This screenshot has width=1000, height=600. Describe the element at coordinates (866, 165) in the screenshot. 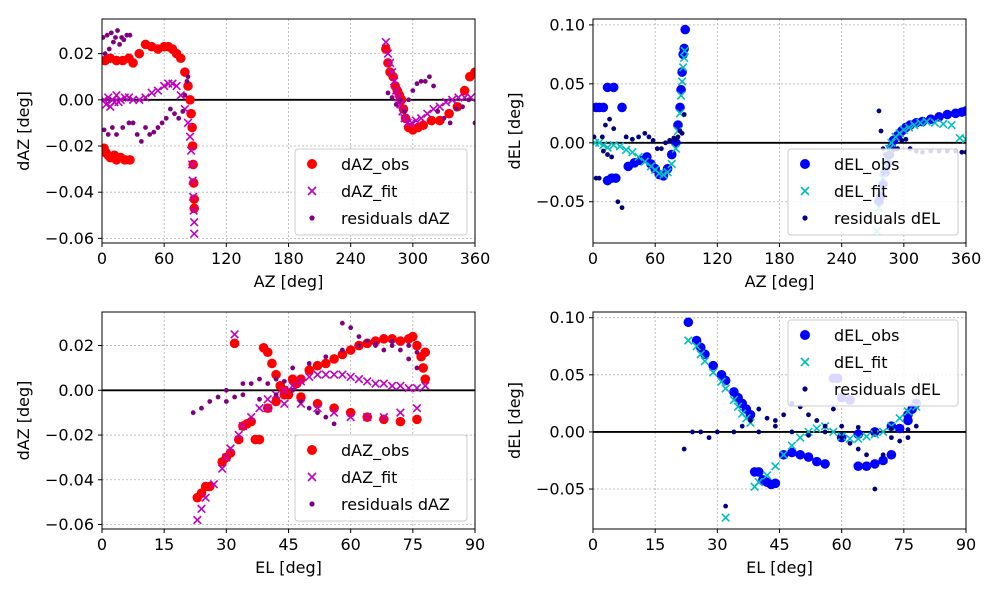

I see `legend-entry: dEL_obs` at that location.